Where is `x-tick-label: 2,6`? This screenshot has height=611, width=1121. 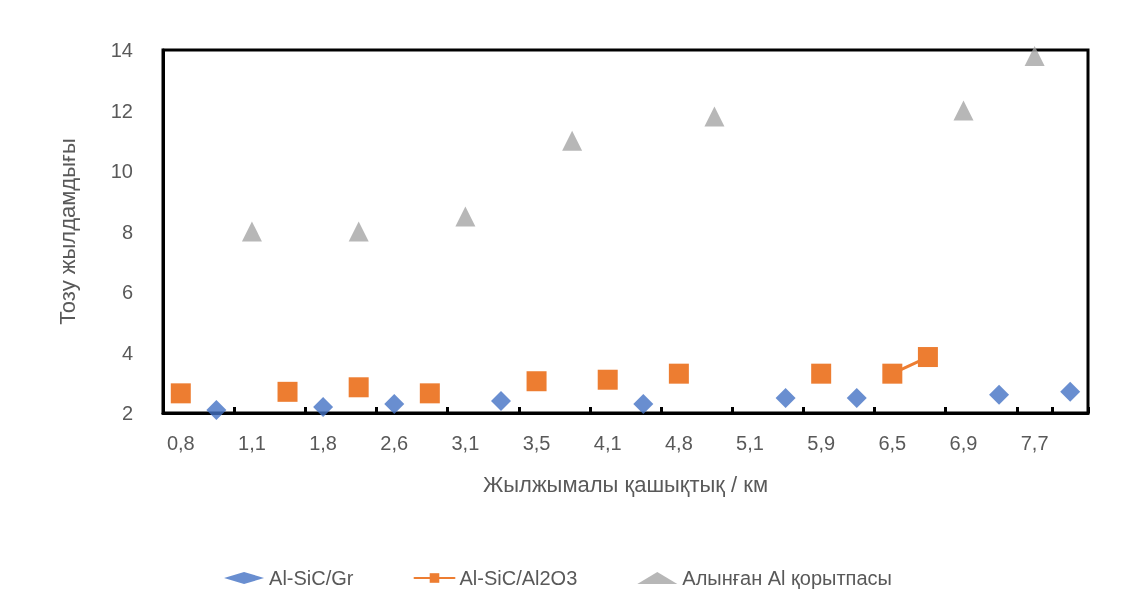 x-tick-label: 2,6 is located at coordinates (394, 443).